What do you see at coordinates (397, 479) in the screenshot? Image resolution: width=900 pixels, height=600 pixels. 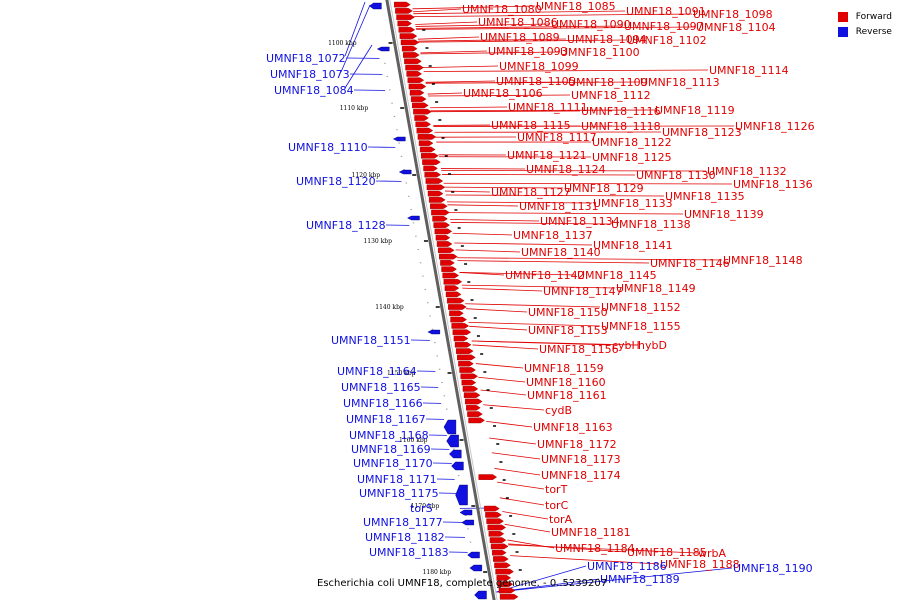 I see `reverse-gene-label: UMNF18_1171` at bounding box center [397, 479].